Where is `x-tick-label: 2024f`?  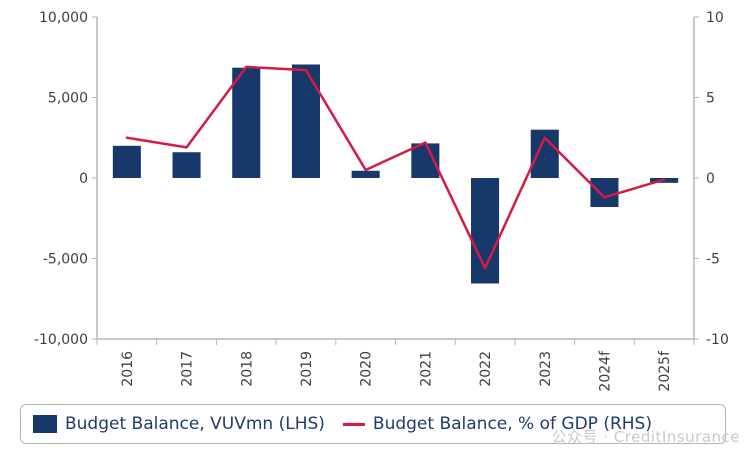 x-tick-label: 2024f is located at coordinates (605, 371).